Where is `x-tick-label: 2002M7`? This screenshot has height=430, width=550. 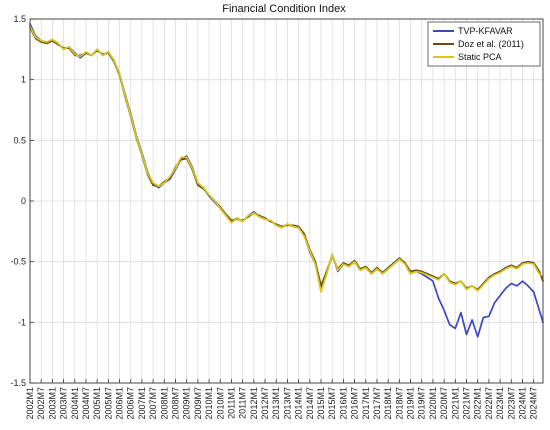 x-tick-label: 2002M7 is located at coordinates (41, 403).